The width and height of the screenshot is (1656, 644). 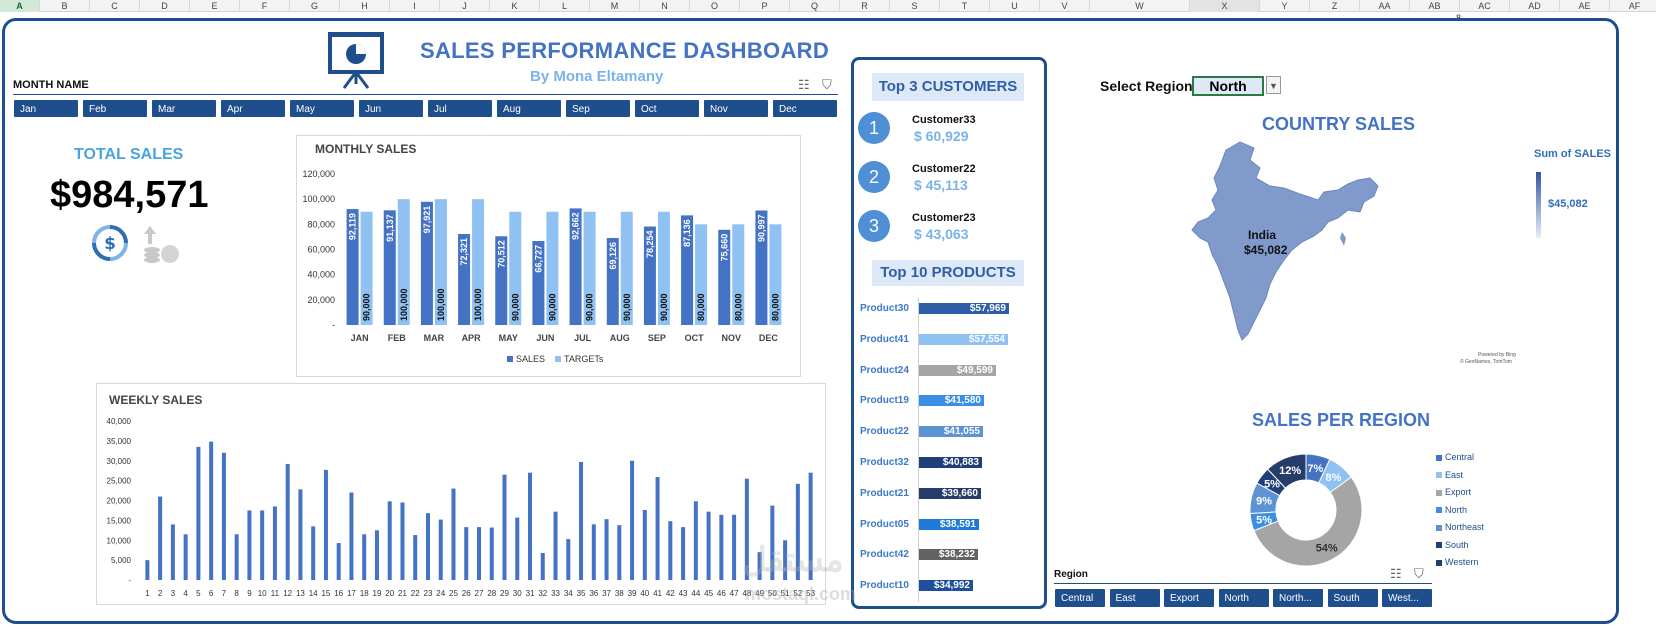 I want to click on monthly-x-tick: OCT, so click(x=695, y=338).